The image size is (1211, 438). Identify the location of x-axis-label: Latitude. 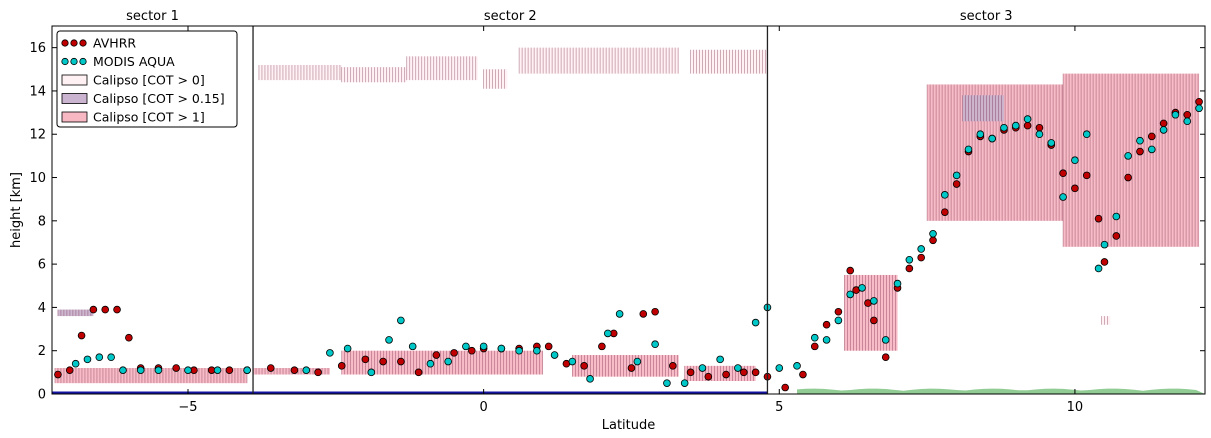
(629, 425).